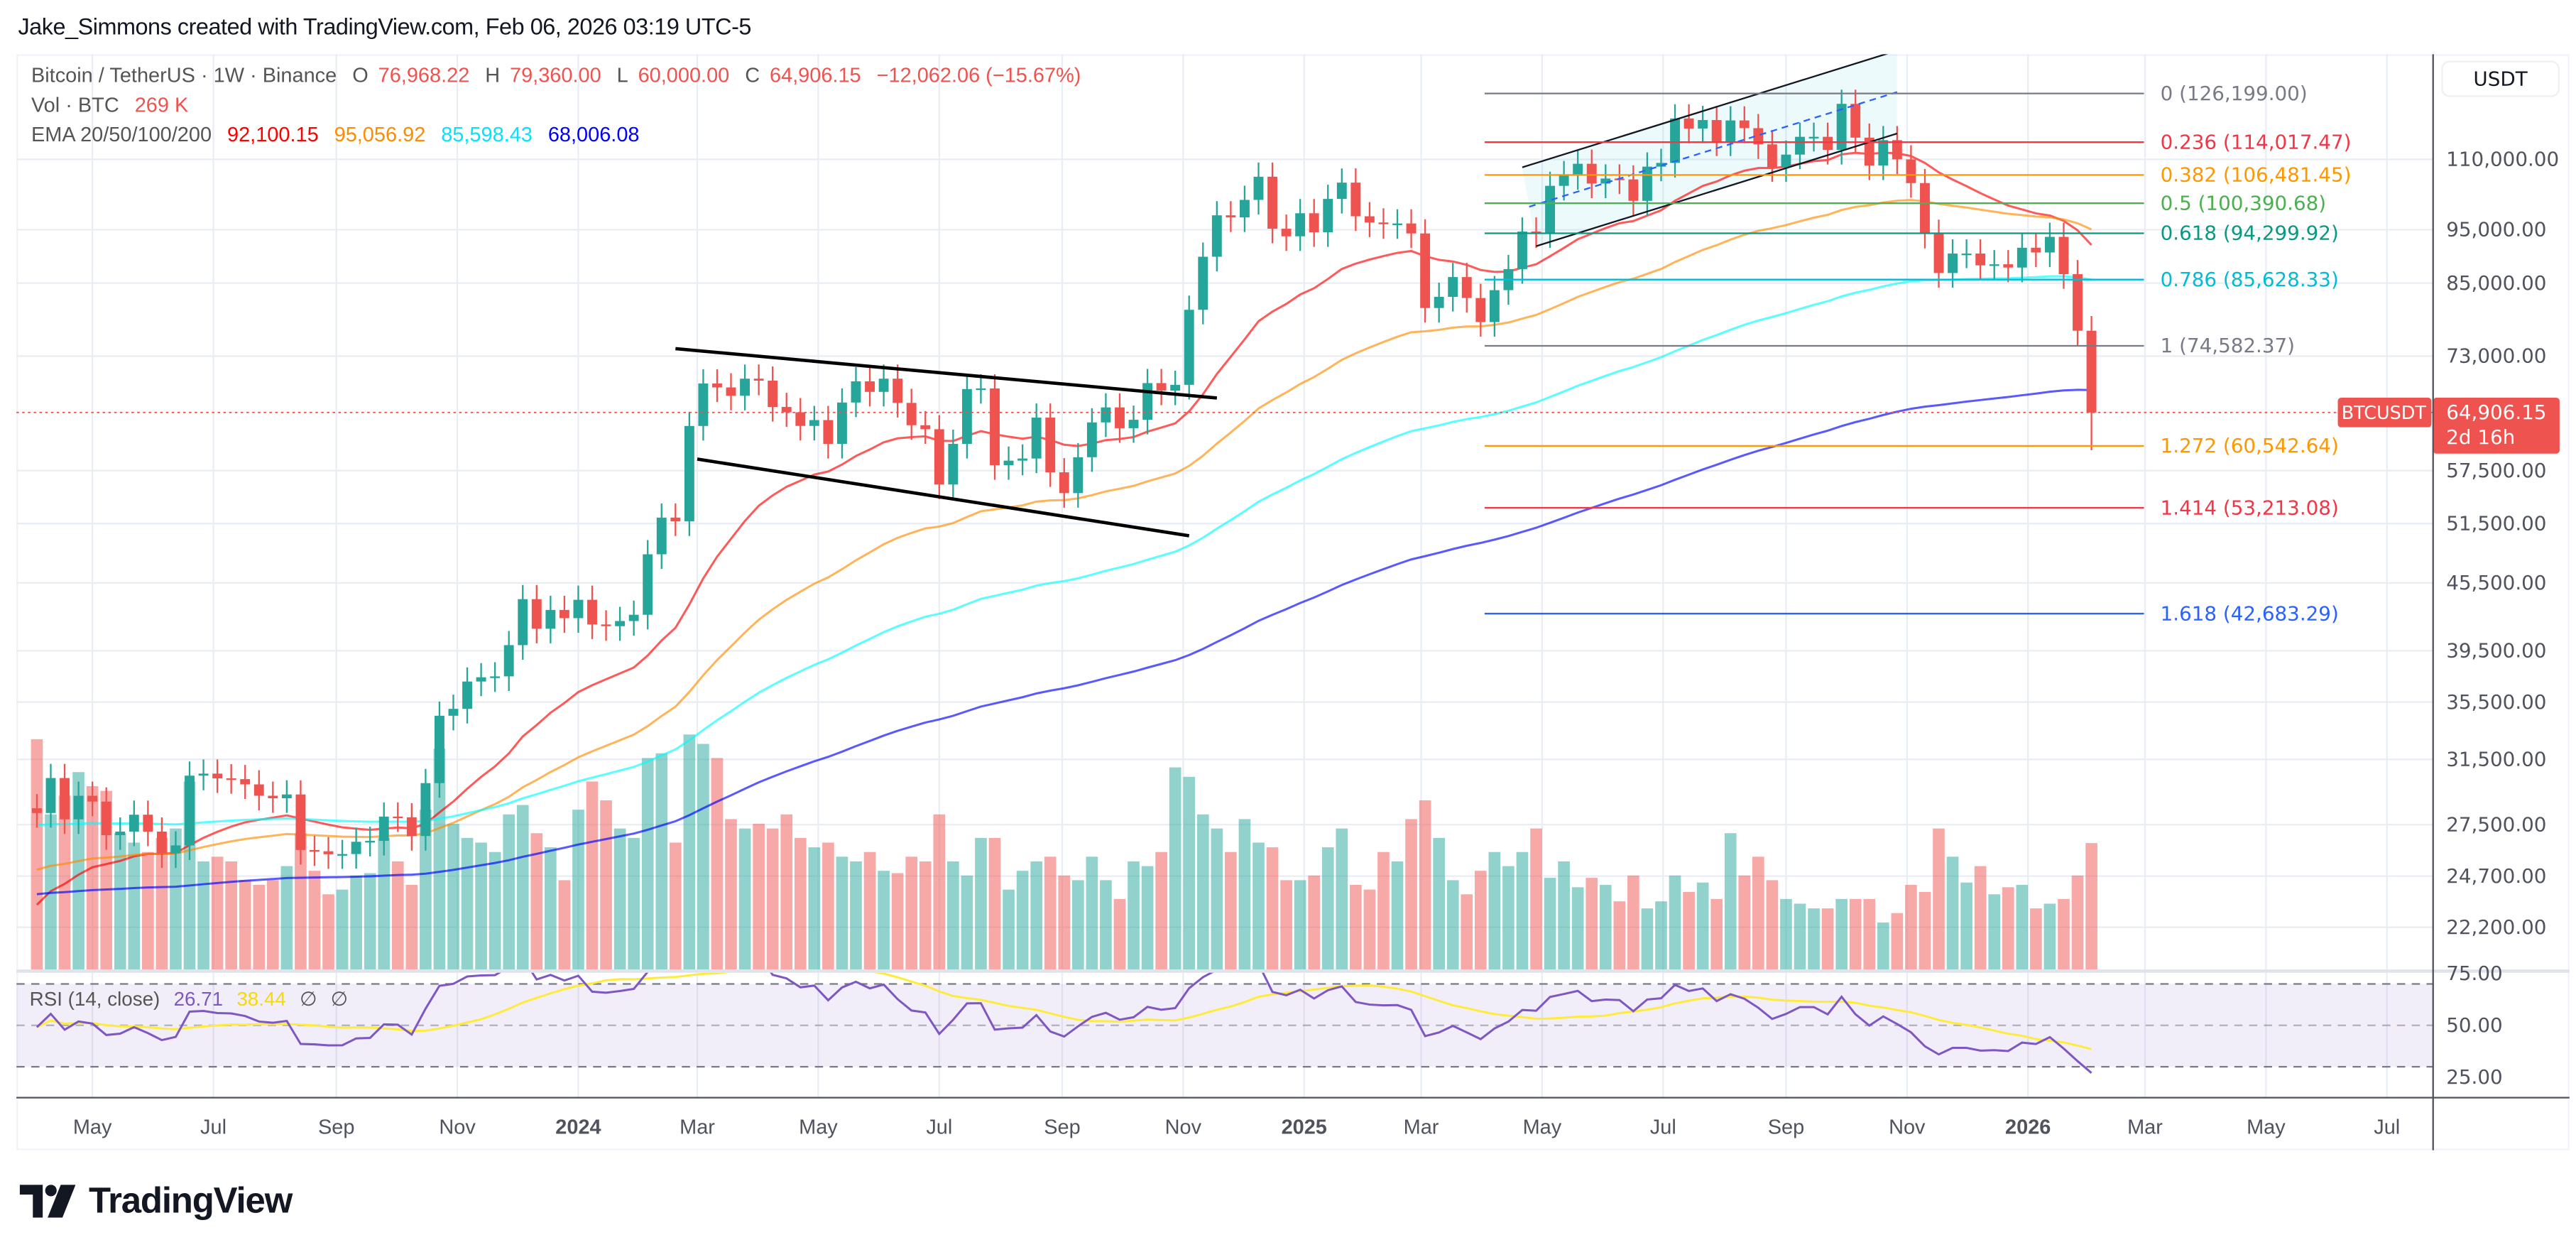 The width and height of the screenshot is (2576, 1257). Describe the element at coordinates (1786, 1127) in the screenshot. I see `time-axis-label: Sep` at that location.